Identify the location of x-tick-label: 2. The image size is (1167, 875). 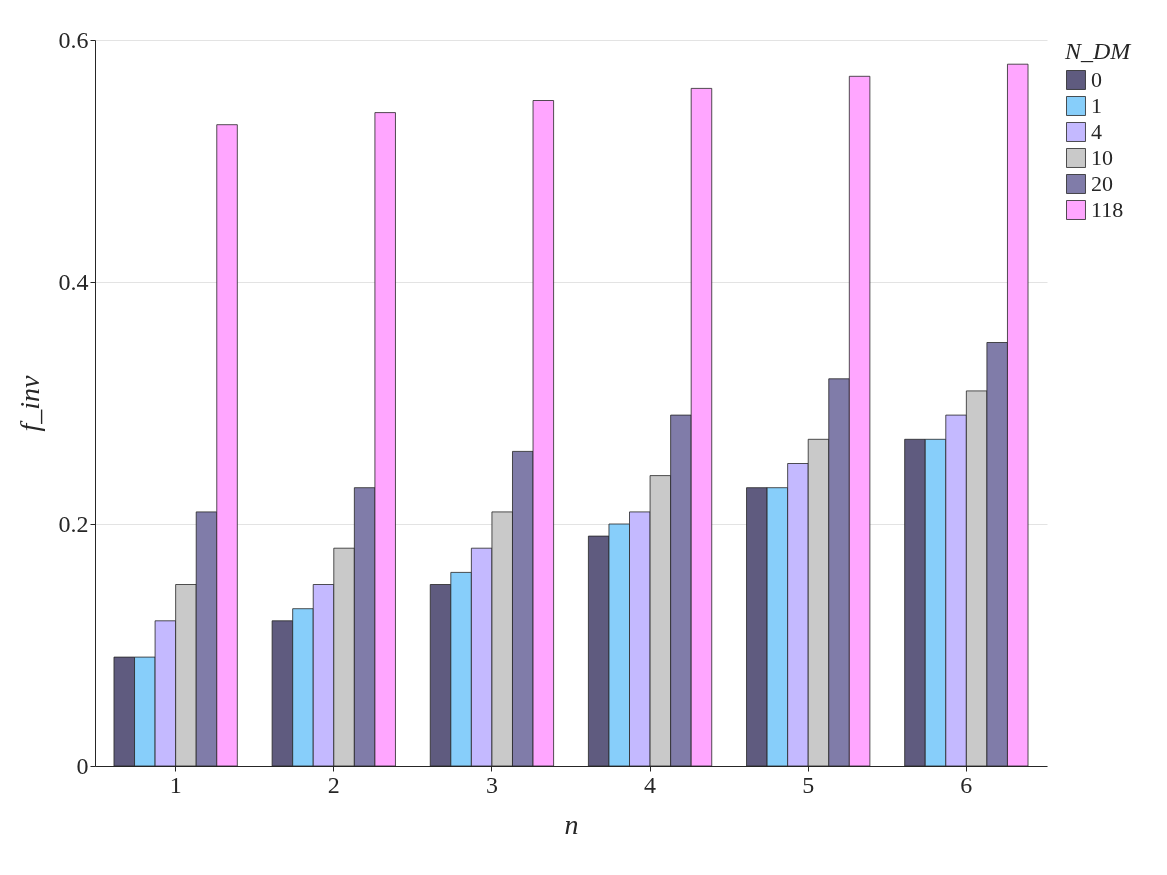
(333, 784).